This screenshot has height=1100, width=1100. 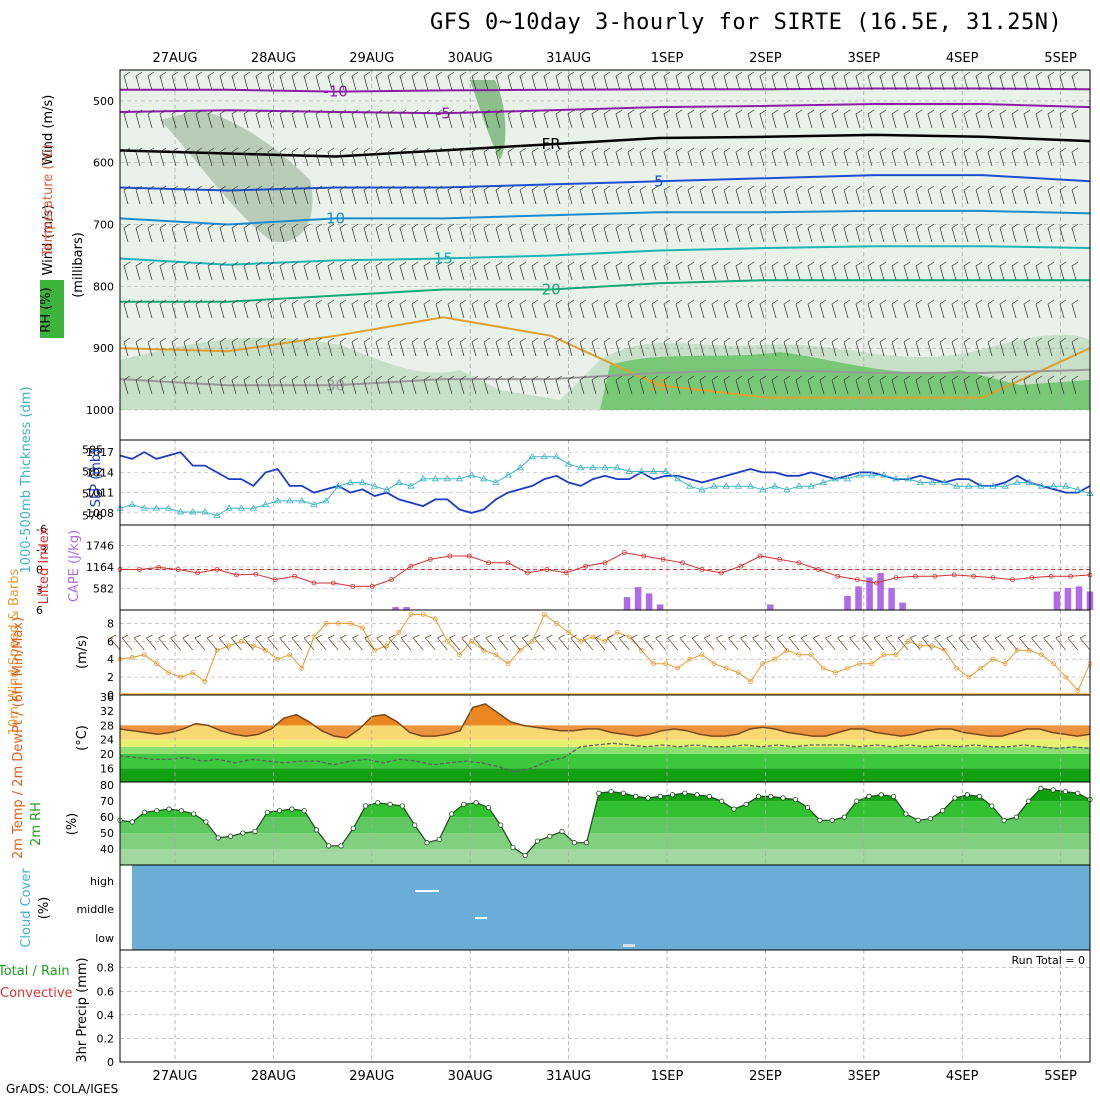 What do you see at coordinates (106, 991) in the screenshot?
I see `precip-tick: 0.6` at bounding box center [106, 991].